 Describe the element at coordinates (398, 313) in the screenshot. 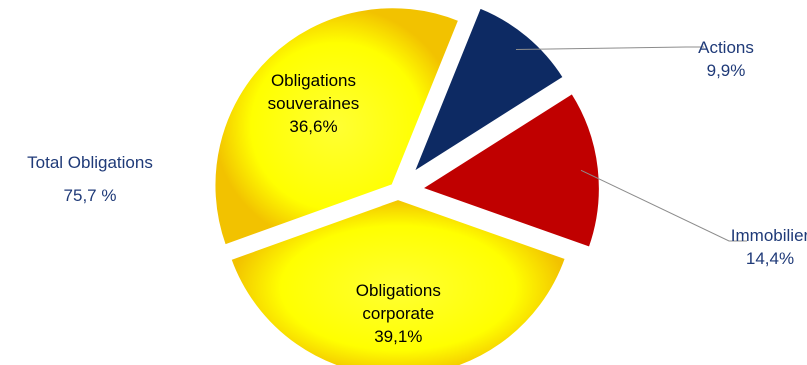

I see `slice-name-label: corporate` at that location.